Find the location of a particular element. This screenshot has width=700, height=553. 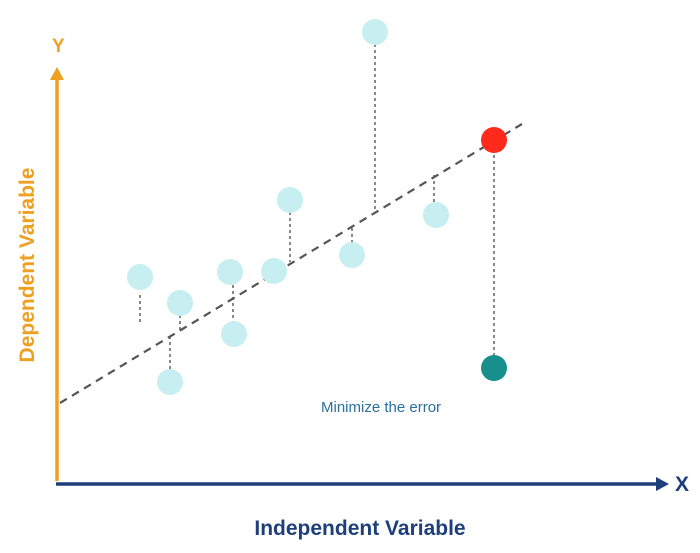

y-axis-label-container: Dependent Variable is located at coordinates (28, 265).